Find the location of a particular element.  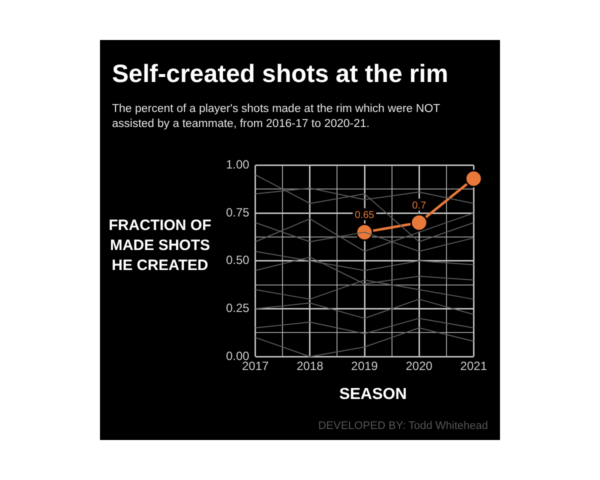

x-tick-label: 2021 is located at coordinates (474, 366).